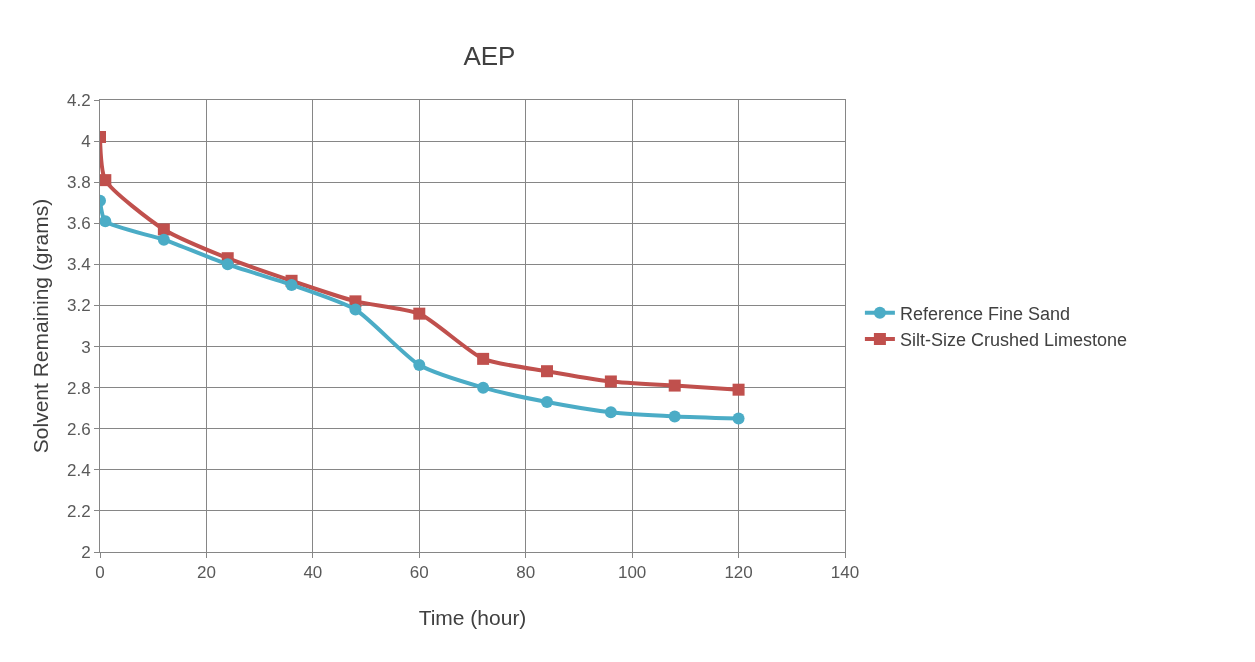 Image resolution: width=1255 pixels, height=662 pixels. Describe the element at coordinates (985, 313) in the screenshot. I see `legend-label: Reference Fine Sand` at that location.